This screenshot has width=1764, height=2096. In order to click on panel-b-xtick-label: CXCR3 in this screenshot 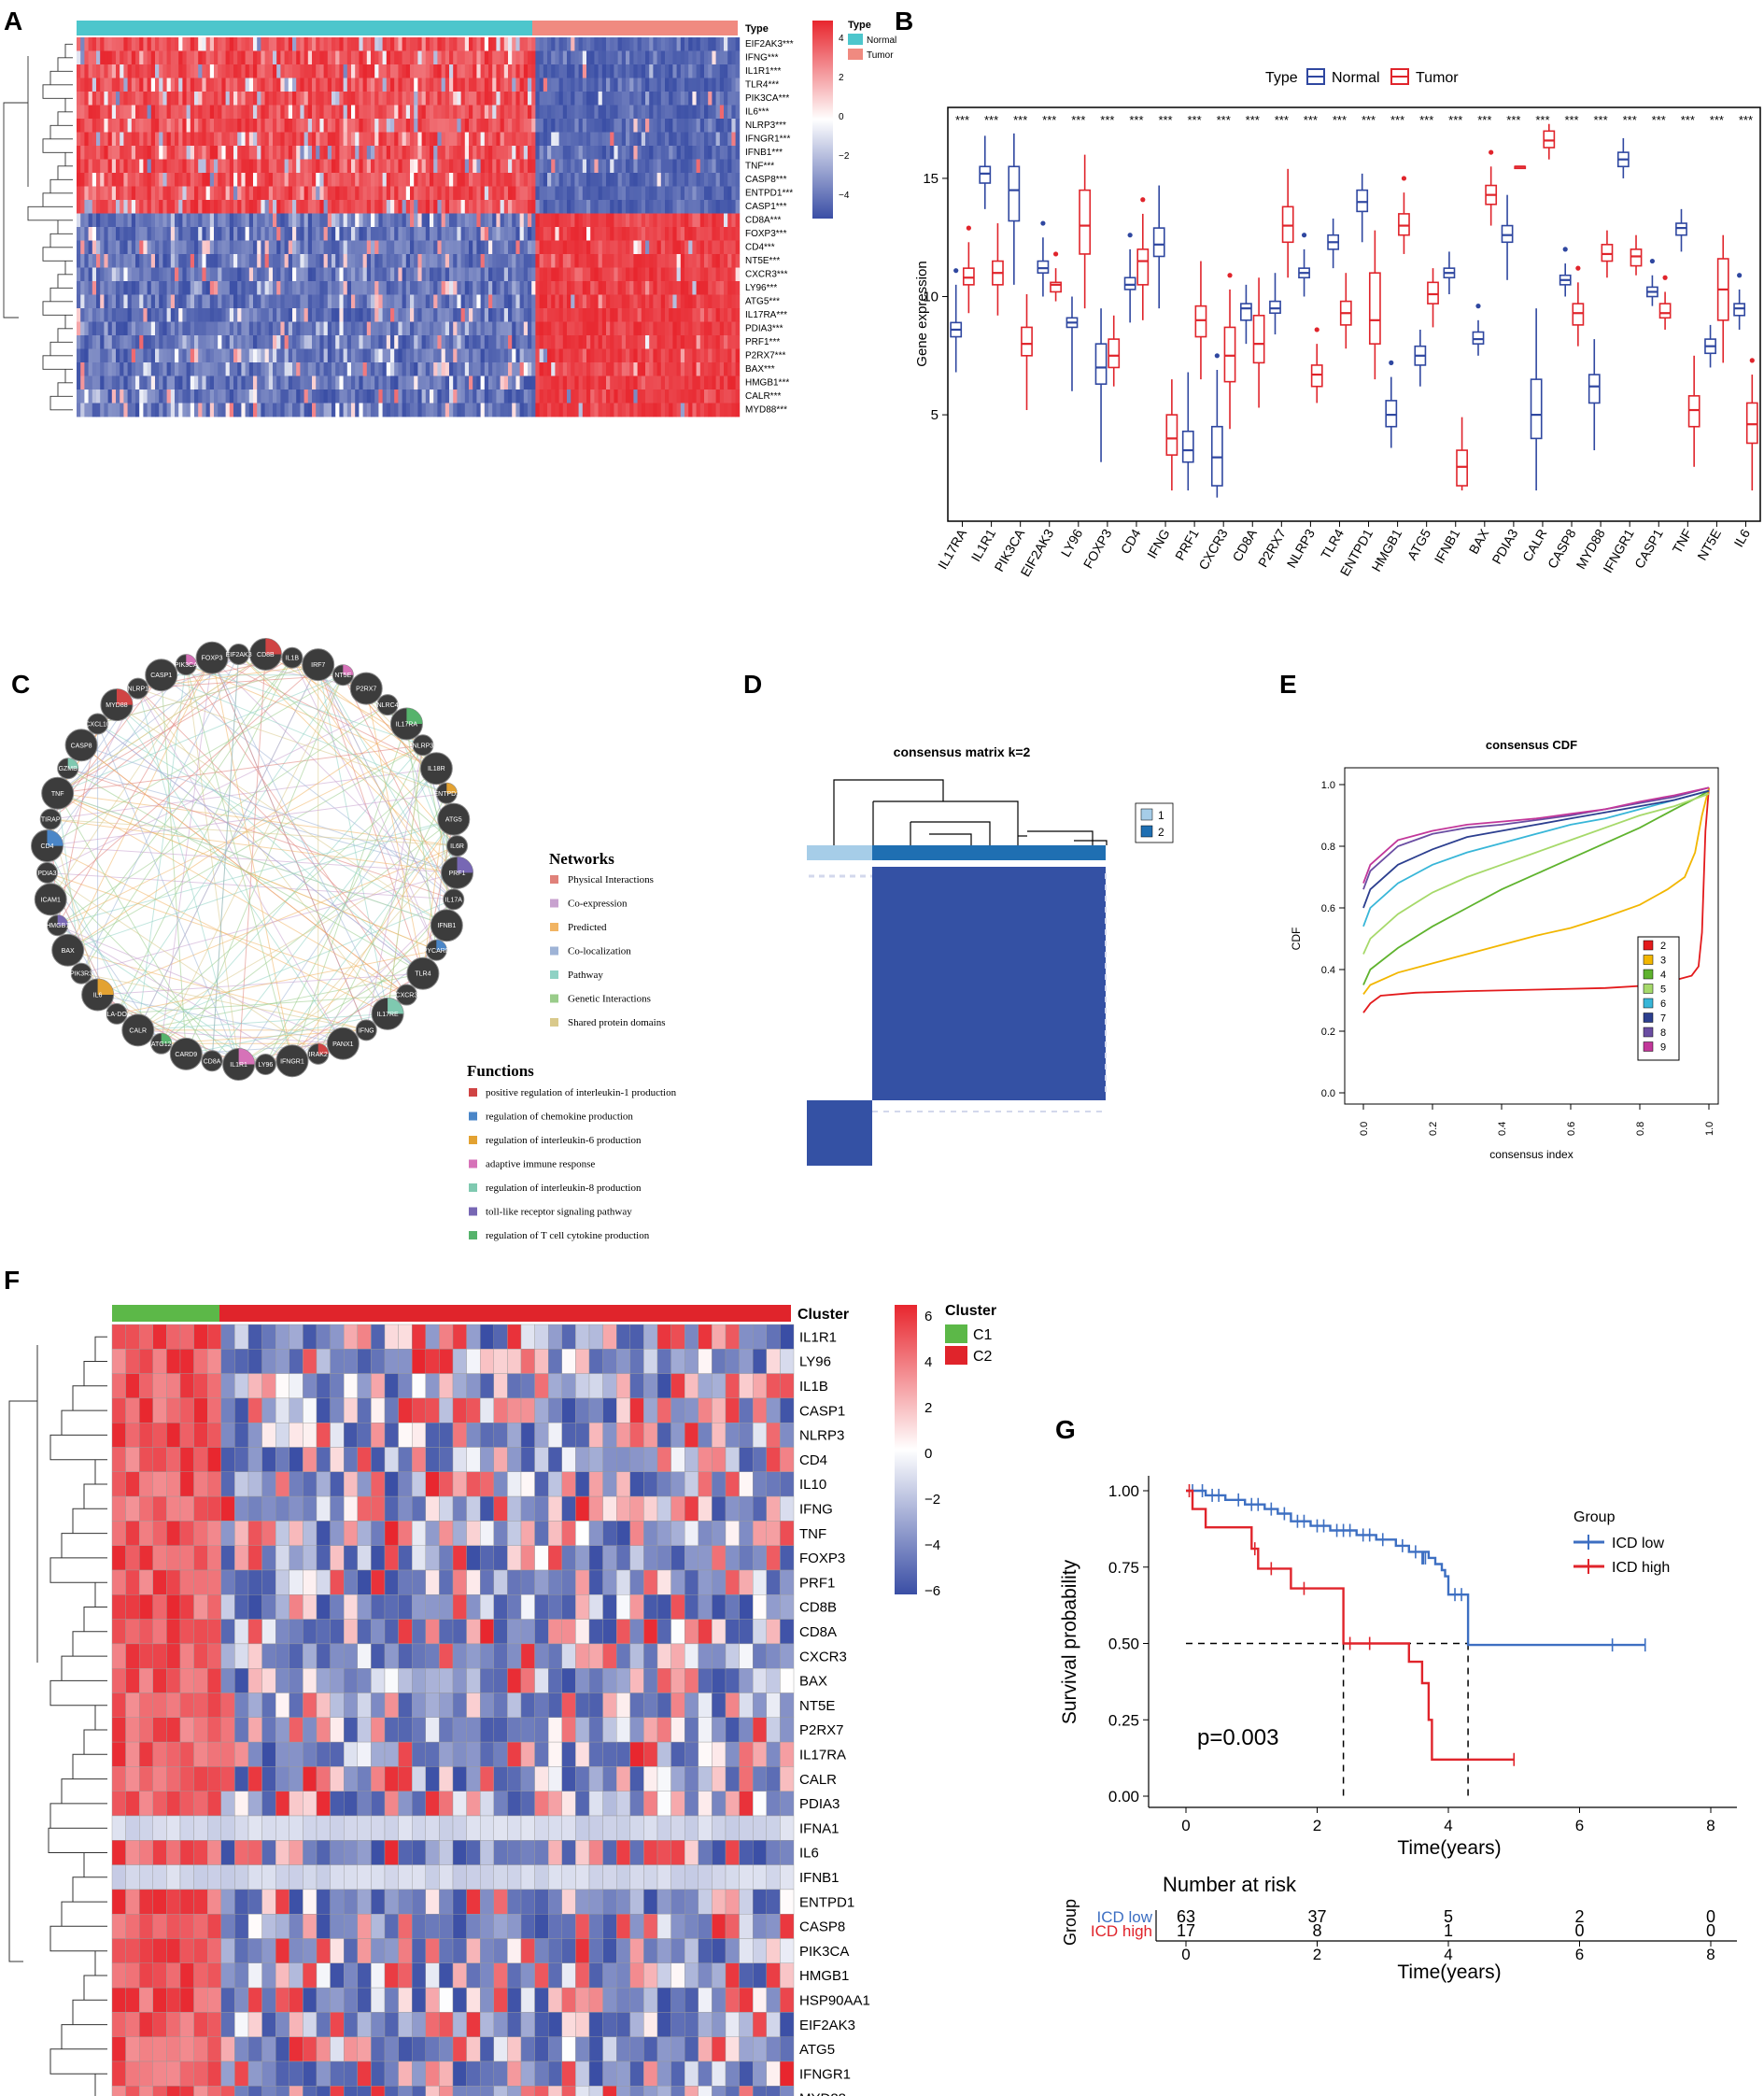, I will do `click(1213, 549)`.